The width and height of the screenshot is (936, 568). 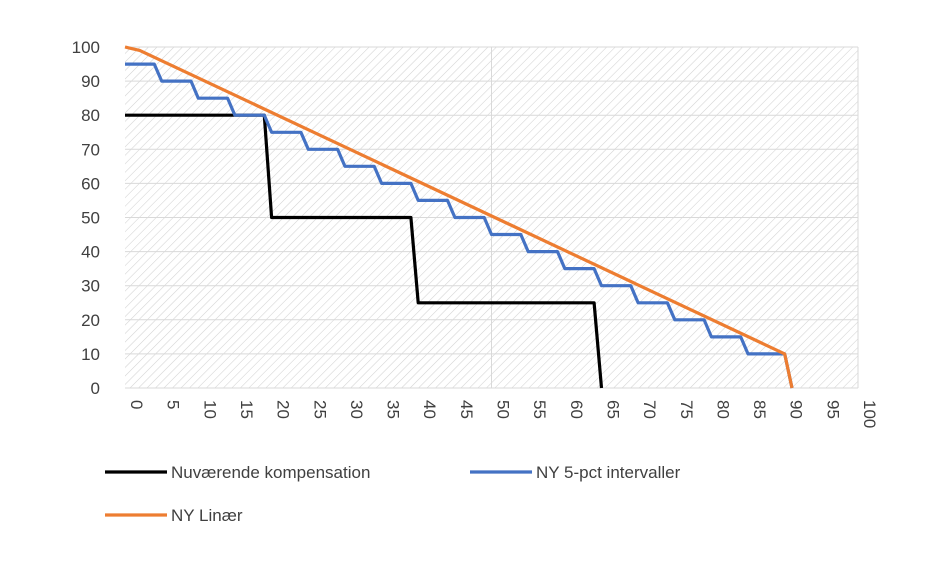 What do you see at coordinates (393, 409) in the screenshot?
I see `x-tick-label: 35` at bounding box center [393, 409].